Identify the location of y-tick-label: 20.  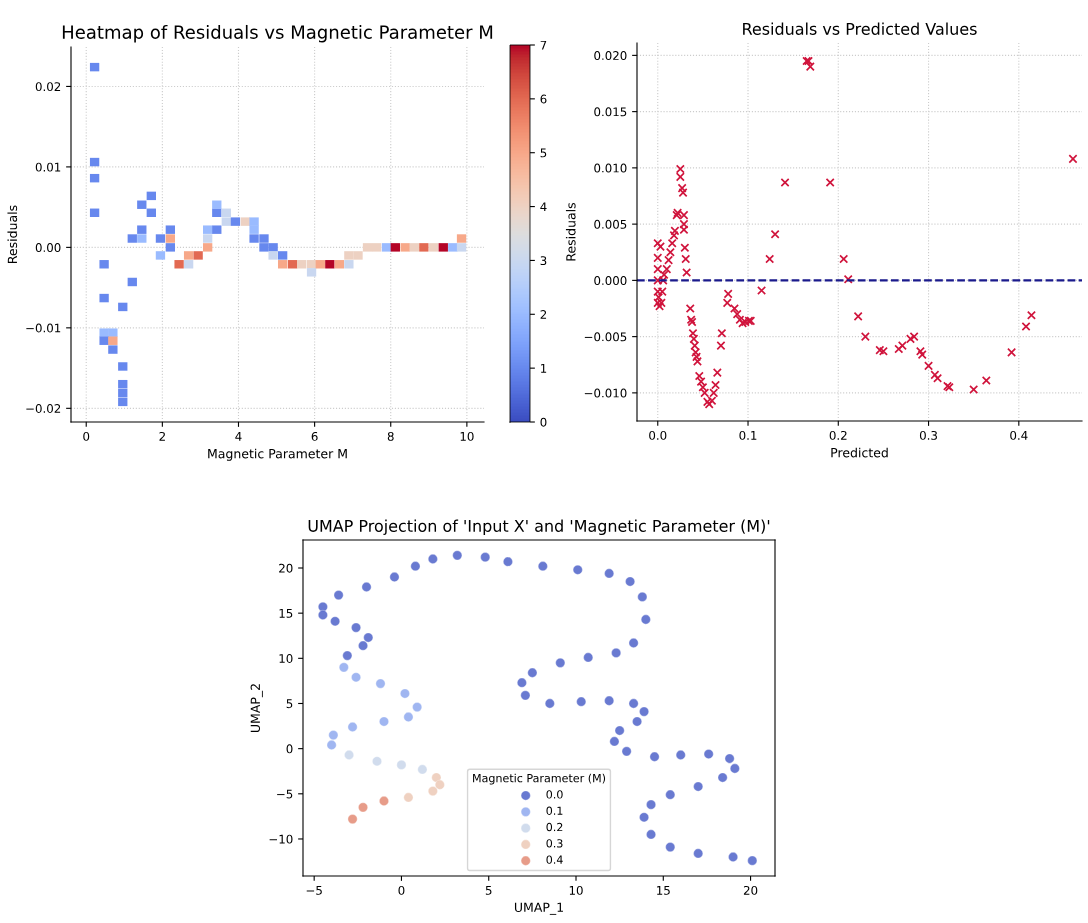
(286, 568).